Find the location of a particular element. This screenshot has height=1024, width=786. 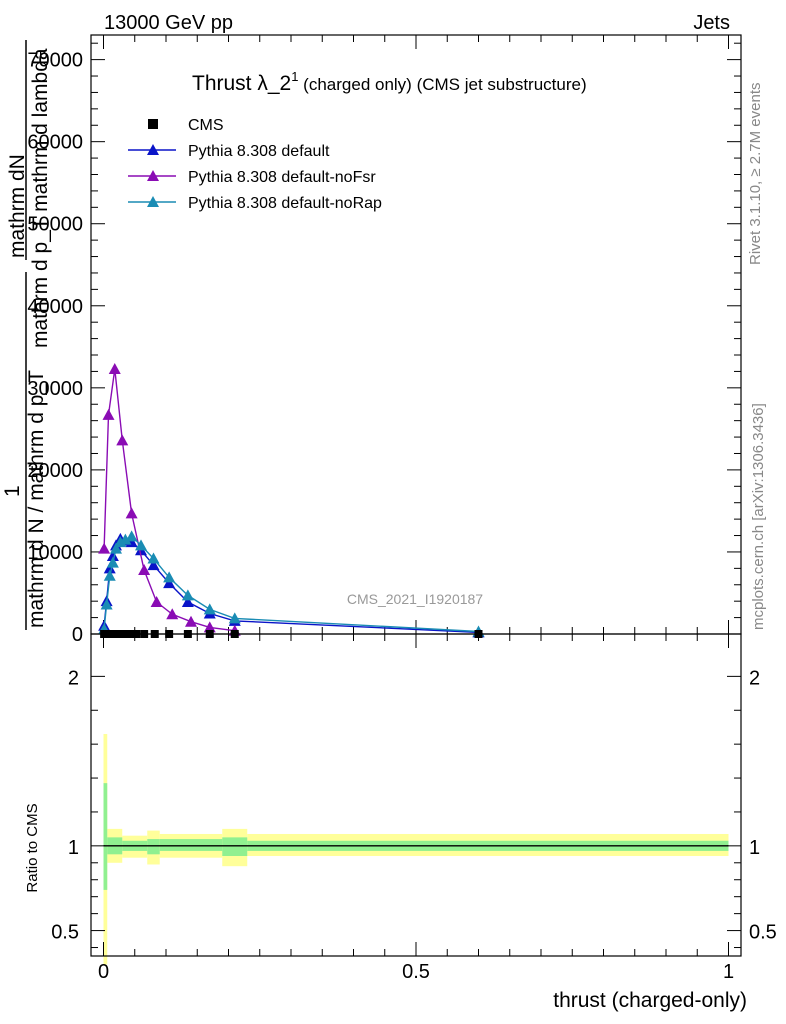

ylabel-one: 1 is located at coordinates (12, 491).